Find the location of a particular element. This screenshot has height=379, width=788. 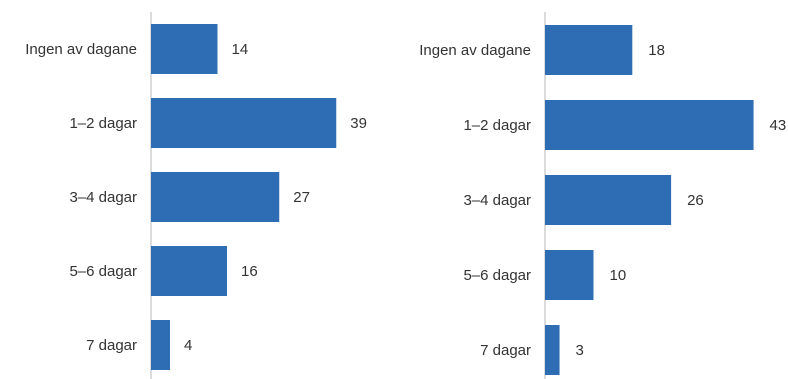

value-label: 26 is located at coordinates (695, 200).